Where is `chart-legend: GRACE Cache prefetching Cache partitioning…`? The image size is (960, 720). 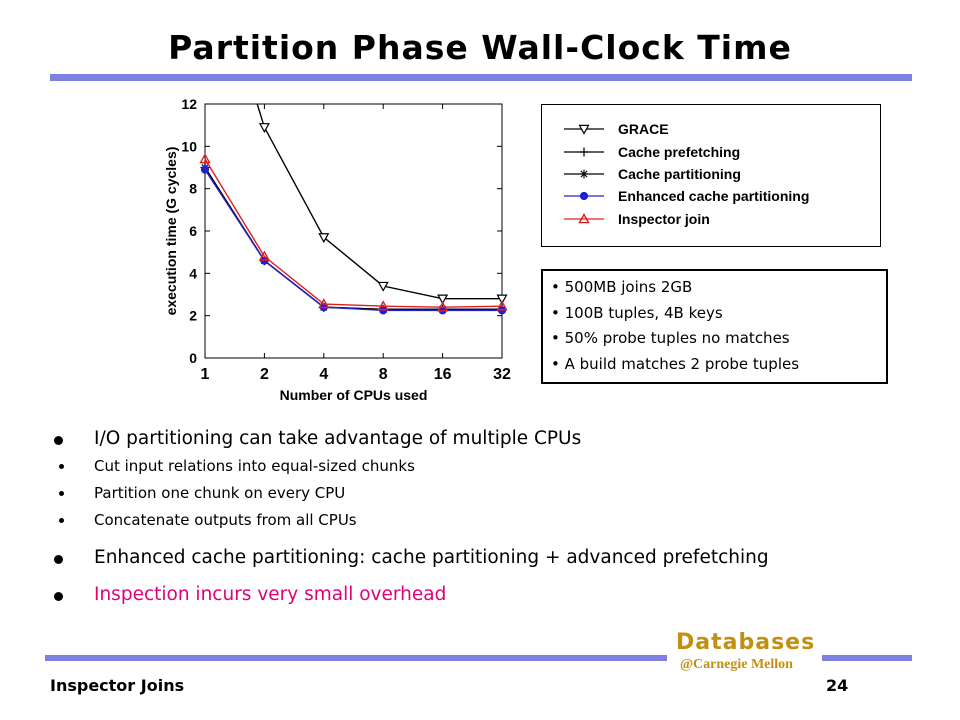
chart-legend: GRACE Cache prefetching Cache partitioning… is located at coordinates (711, 175).